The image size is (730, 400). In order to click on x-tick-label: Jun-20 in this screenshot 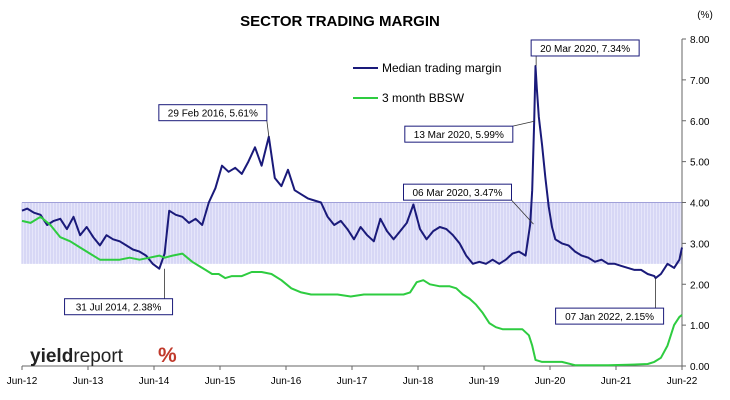, I will do `click(550, 381)`.